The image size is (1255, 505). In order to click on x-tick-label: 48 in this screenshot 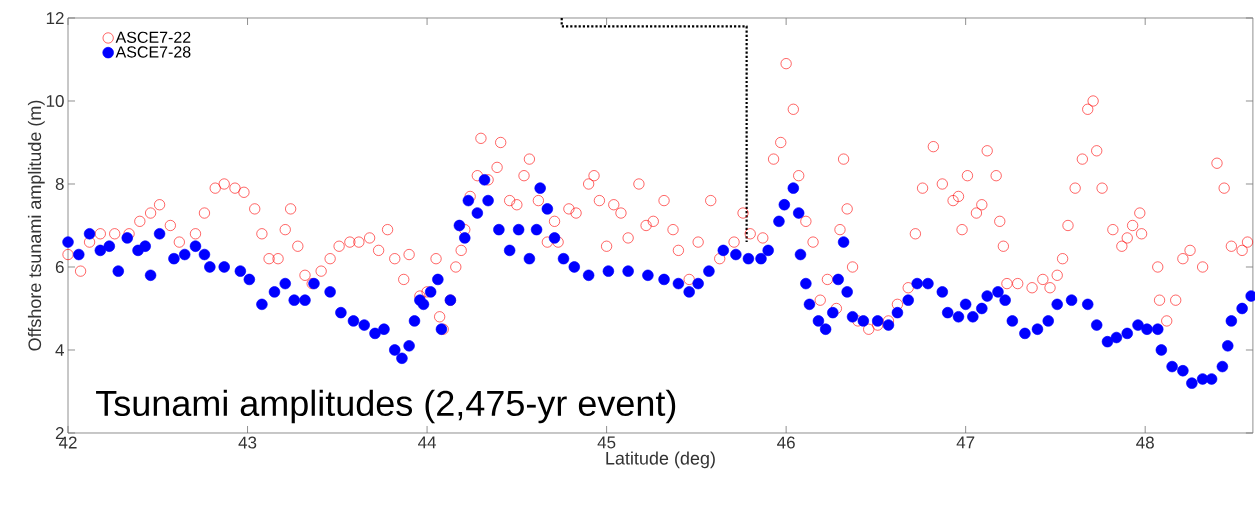, I will do `click(1145, 442)`.